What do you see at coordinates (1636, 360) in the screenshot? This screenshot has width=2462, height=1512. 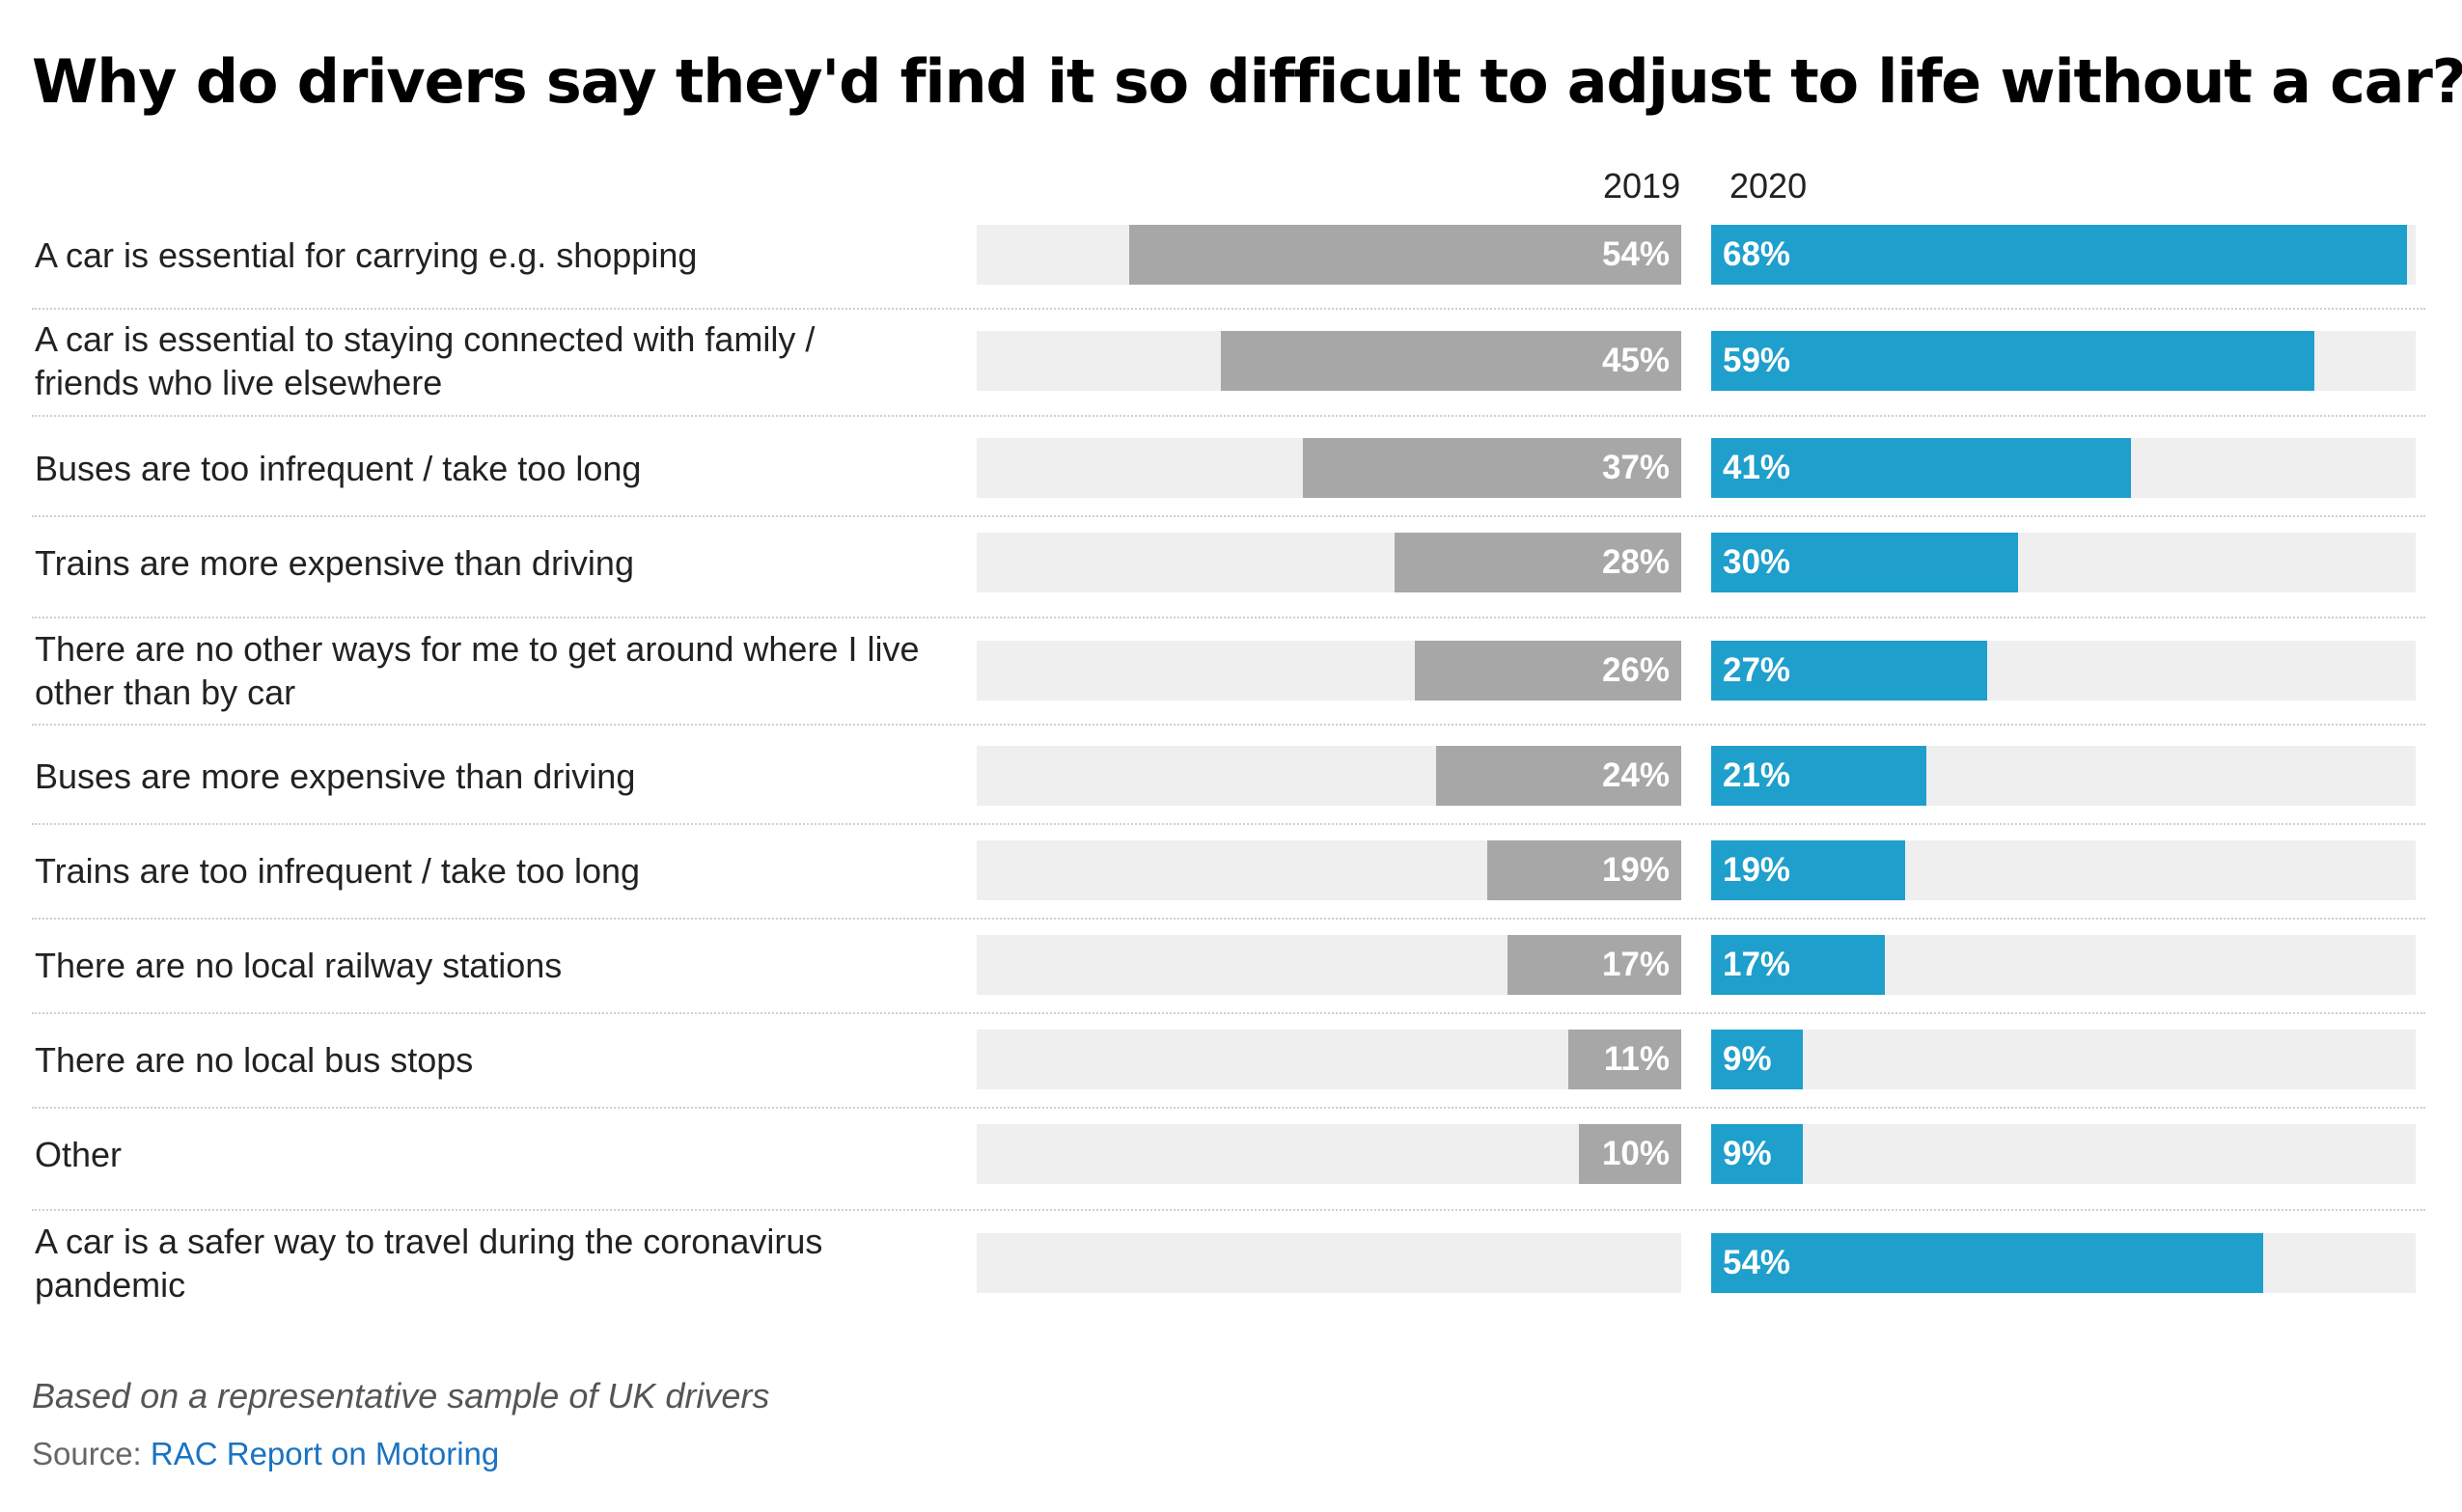 I see `bar-value-2019: 45%` at bounding box center [1636, 360].